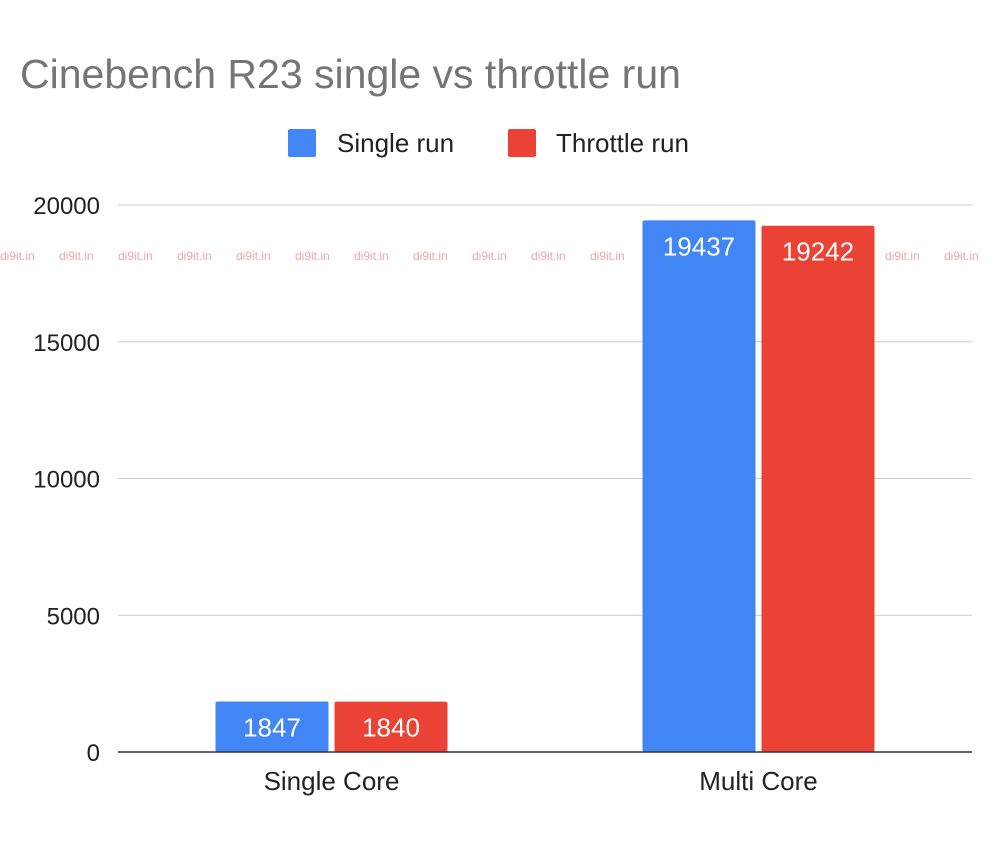 Image resolution: width=990 pixels, height=842 pixels. Describe the element at coordinates (758, 781) in the screenshot. I see `x-category-label: Multi Core` at that location.